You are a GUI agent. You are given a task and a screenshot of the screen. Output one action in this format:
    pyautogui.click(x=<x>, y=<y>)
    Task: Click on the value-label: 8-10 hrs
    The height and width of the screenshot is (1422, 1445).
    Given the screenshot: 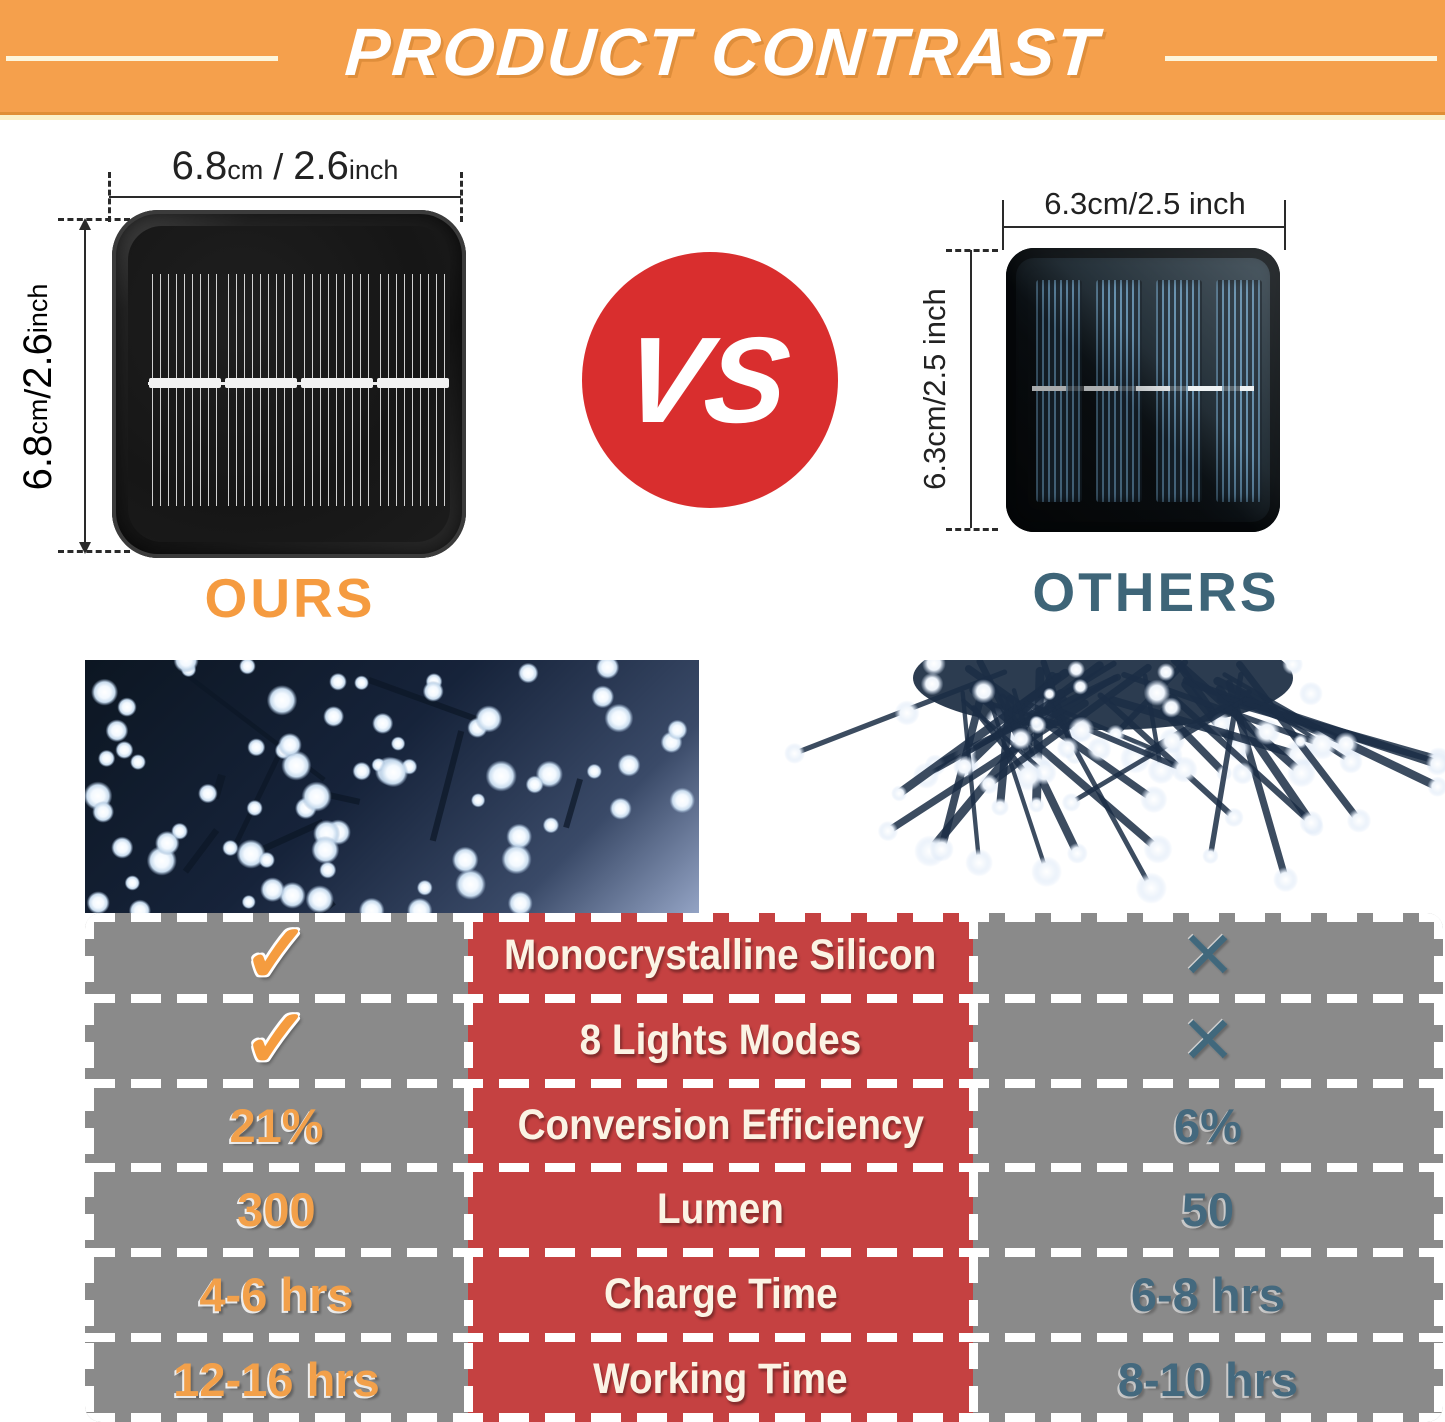 What is the action you would take?
    pyautogui.click(x=1208, y=1380)
    